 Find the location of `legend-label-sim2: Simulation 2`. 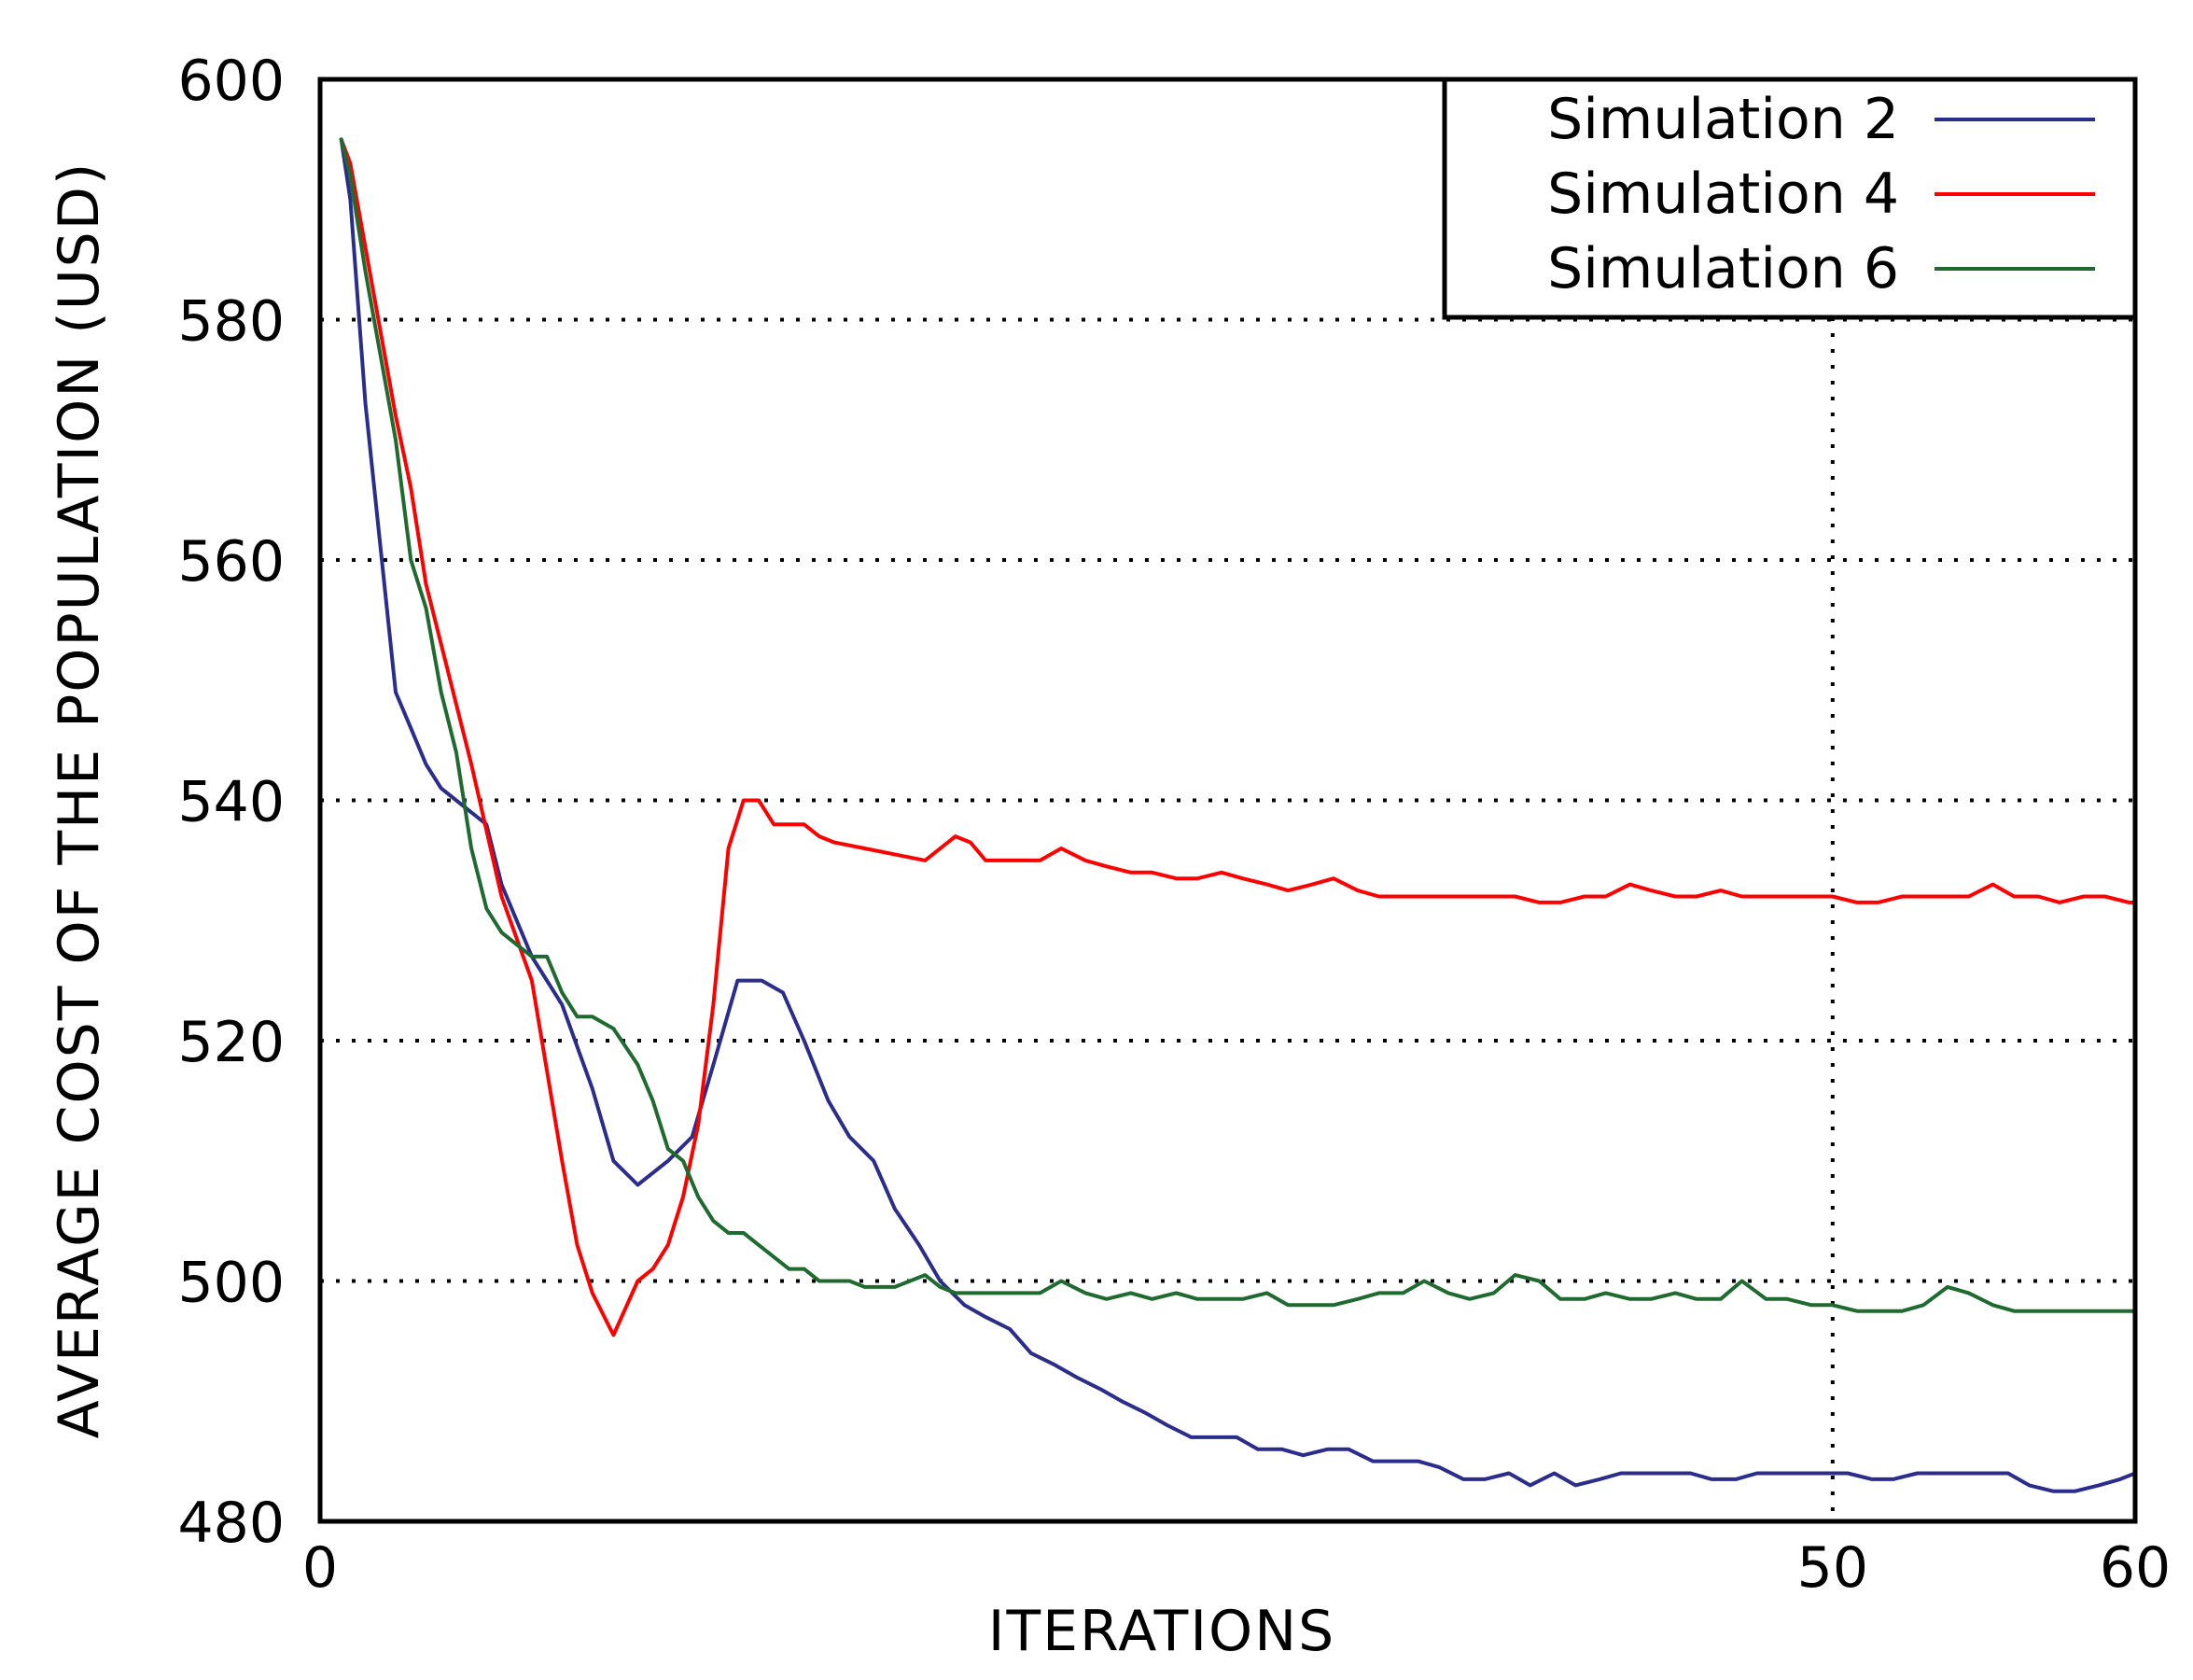

legend-label-sim2: Simulation 2 is located at coordinates (1723, 119).